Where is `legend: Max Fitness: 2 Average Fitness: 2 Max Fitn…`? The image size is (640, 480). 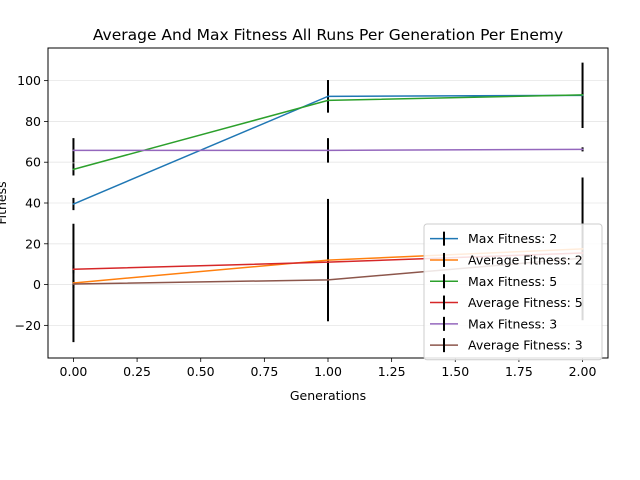 legend: Max Fitness: 2 Average Fitness: 2 Max Fitn… is located at coordinates (513, 292).